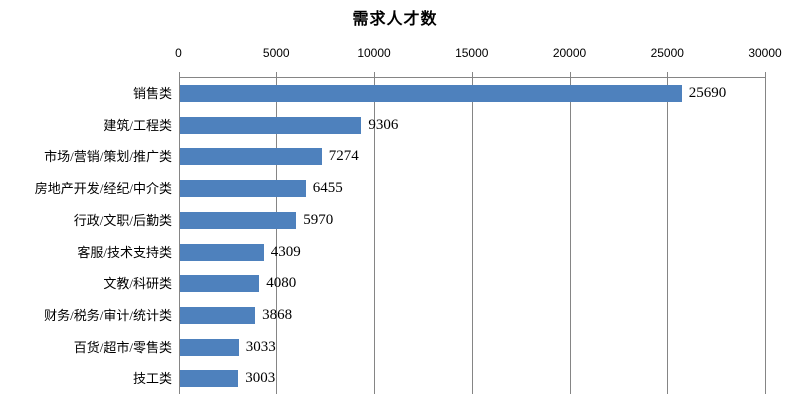 The image size is (790, 400). Describe the element at coordinates (569, 53) in the screenshot. I see `x-axis-tick-label: 20000` at that location.